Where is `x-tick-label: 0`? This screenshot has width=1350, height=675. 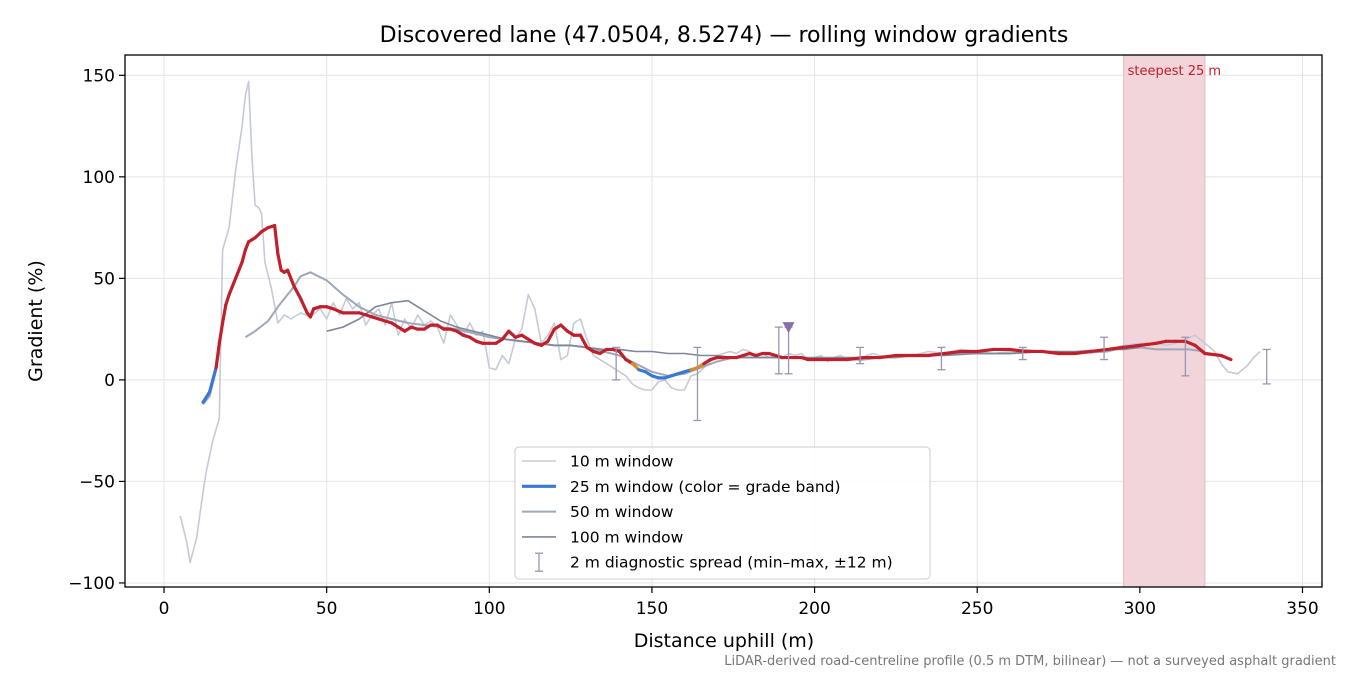
x-tick-label: 0 is located at coordinates (164, 609).